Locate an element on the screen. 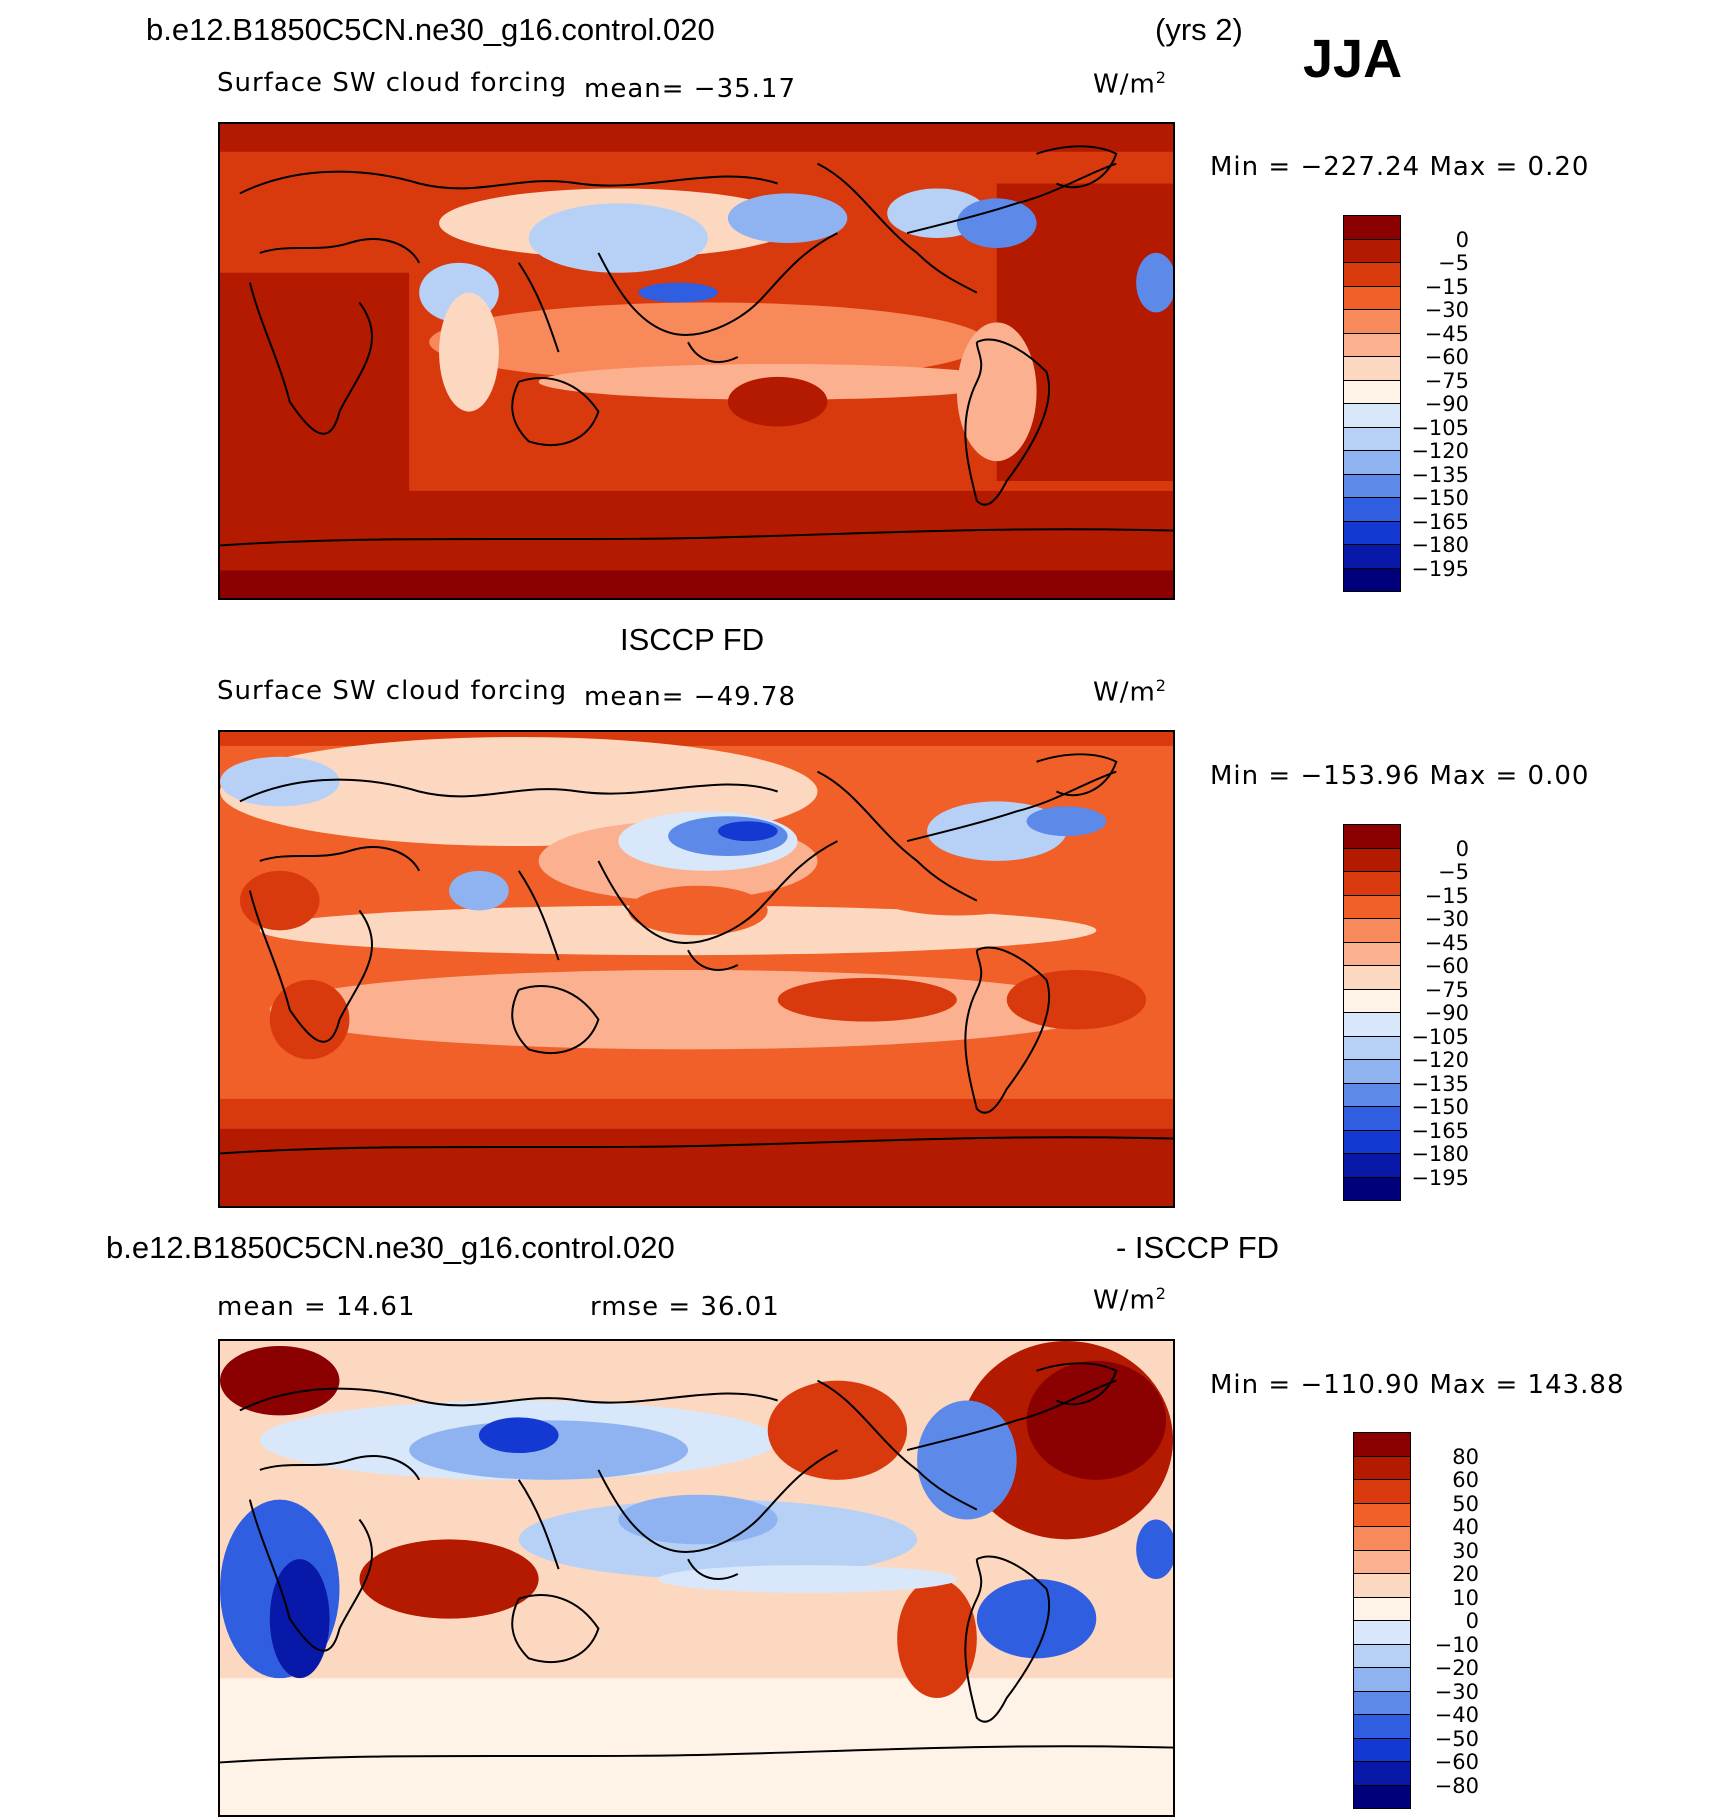 Image resolution: width=1710 pixels, height=1819 pixels. colorbar-tick-label: 30 is located at coordinates (1465, 1550).